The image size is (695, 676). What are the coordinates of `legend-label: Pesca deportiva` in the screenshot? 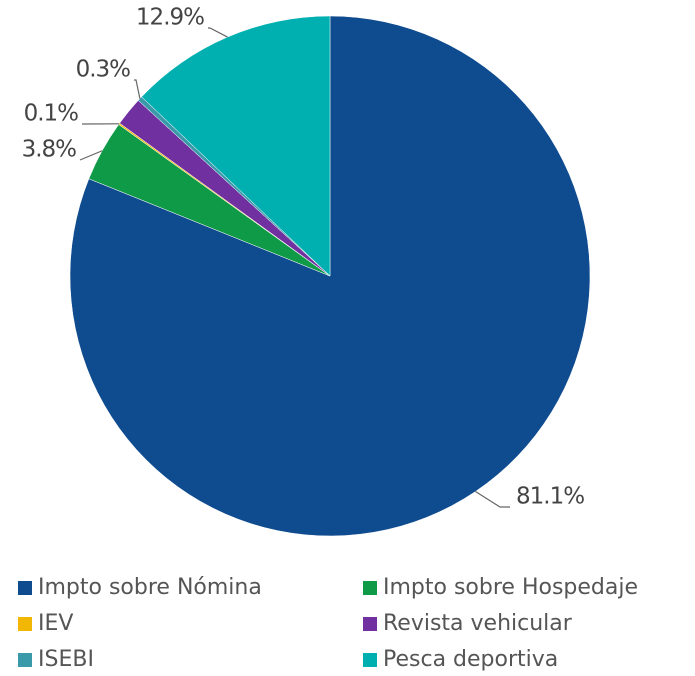 It's located at (470, 659).